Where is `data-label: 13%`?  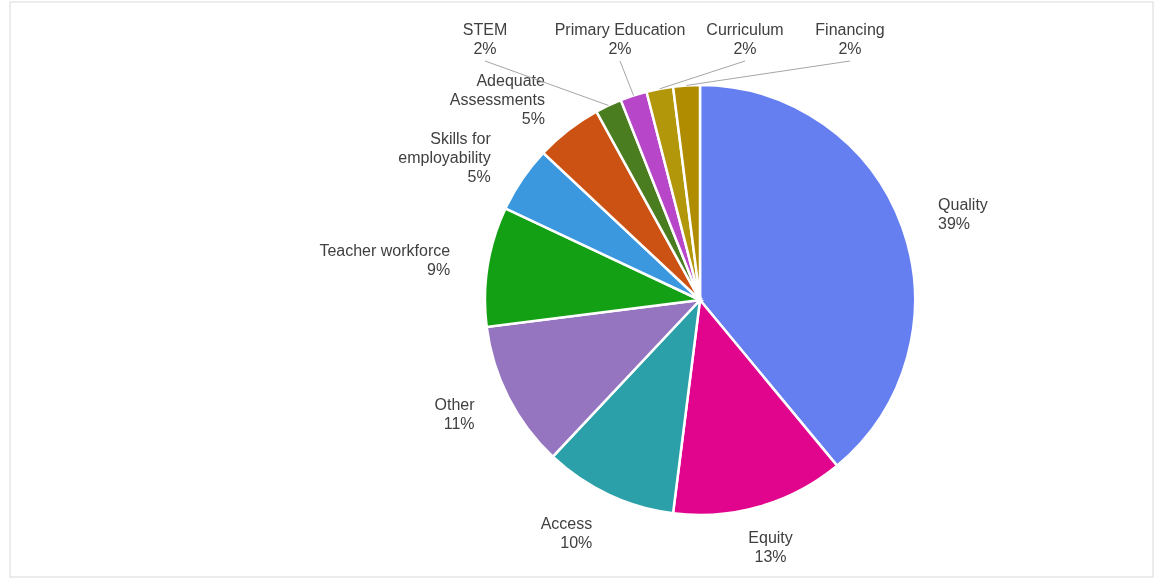 data-label: 13% is located at coordinates (770, 556).